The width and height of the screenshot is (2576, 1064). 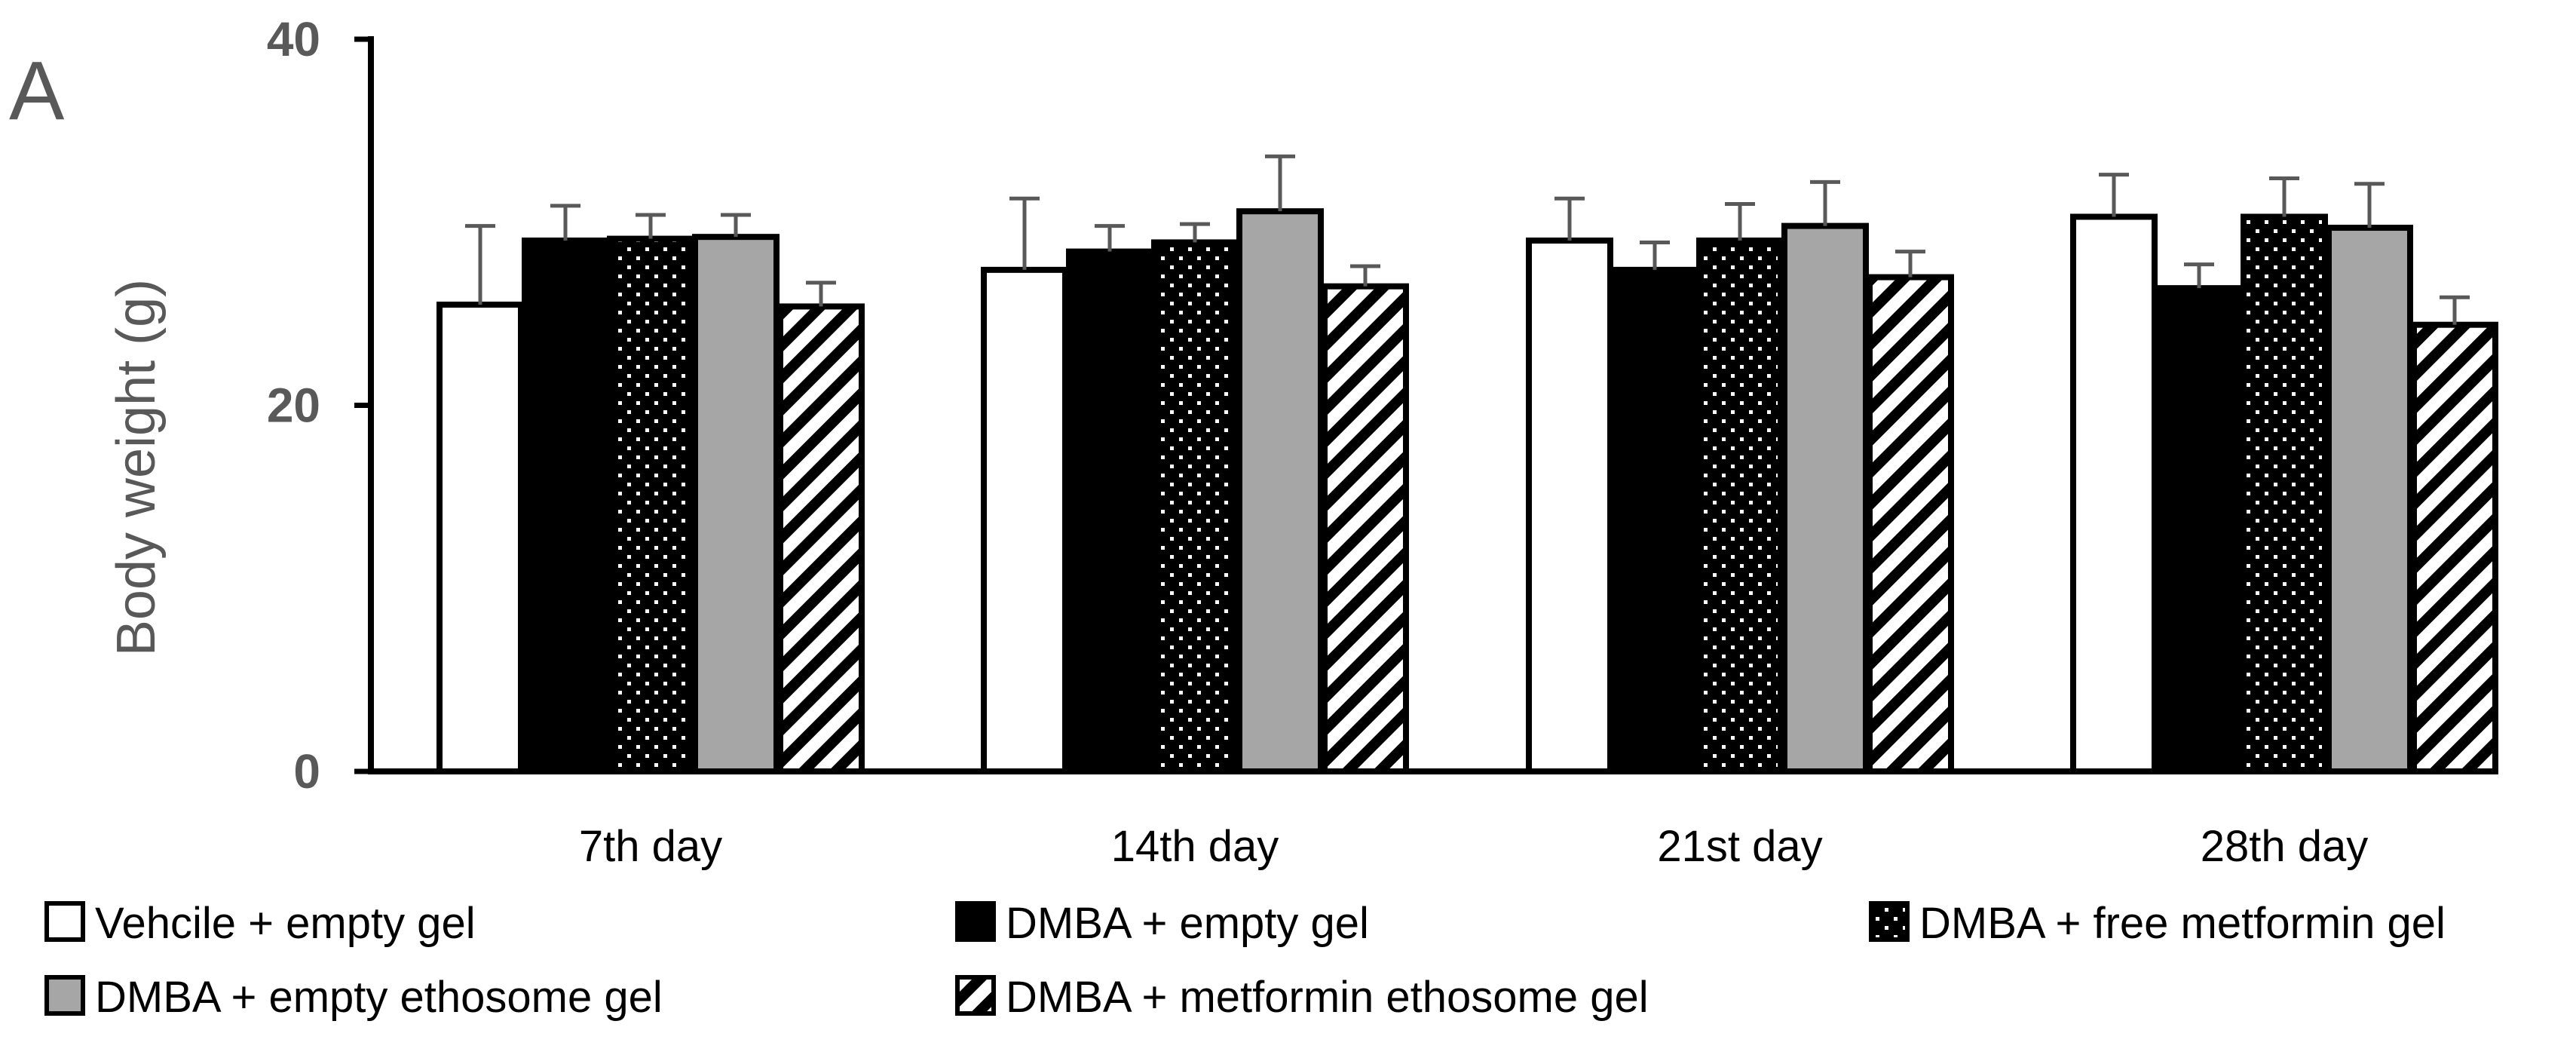 I want to click on y-tick-label: 40, so click(x=293, y=39).